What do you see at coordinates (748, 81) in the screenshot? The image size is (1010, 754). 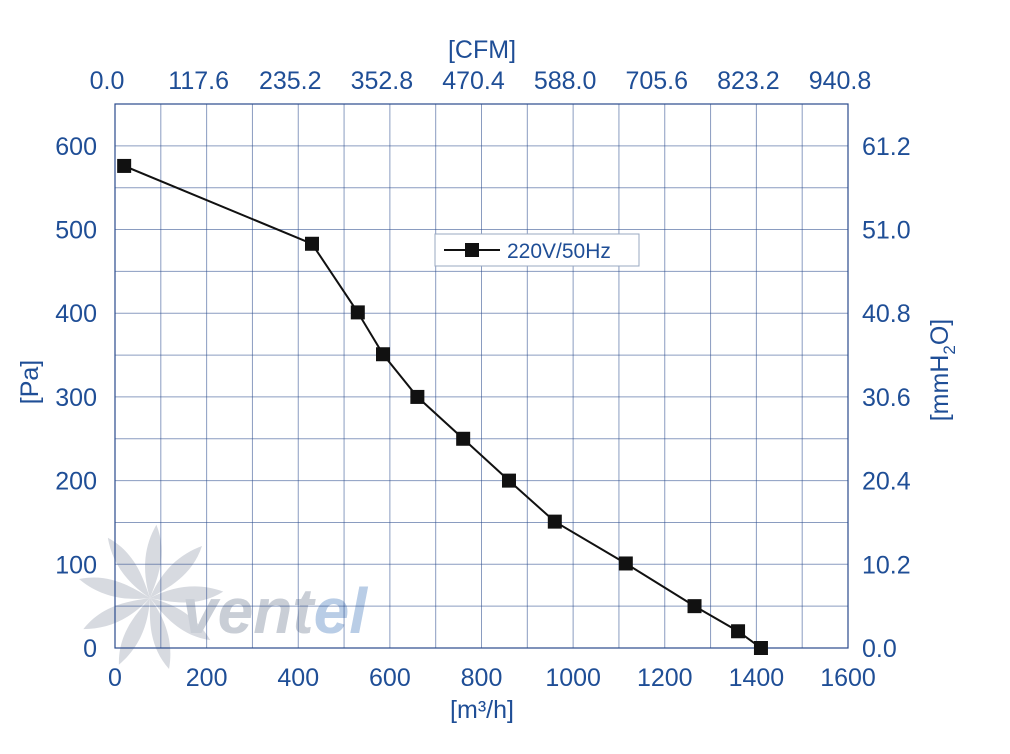 I see `x2-tick-label: 823.2` at bounding box center [748, 81].